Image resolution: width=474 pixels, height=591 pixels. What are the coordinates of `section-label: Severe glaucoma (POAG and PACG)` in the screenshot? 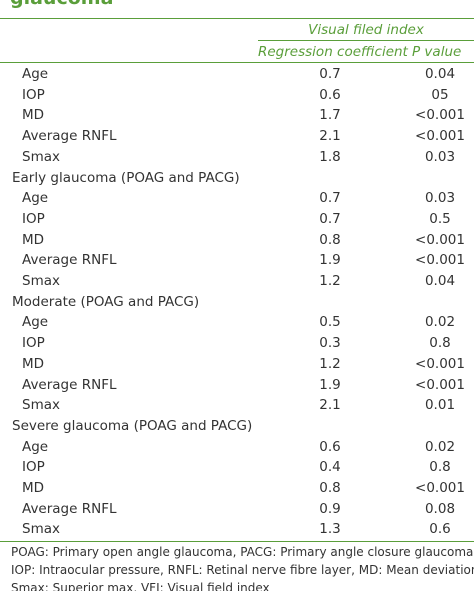 It's located at (132, 425).